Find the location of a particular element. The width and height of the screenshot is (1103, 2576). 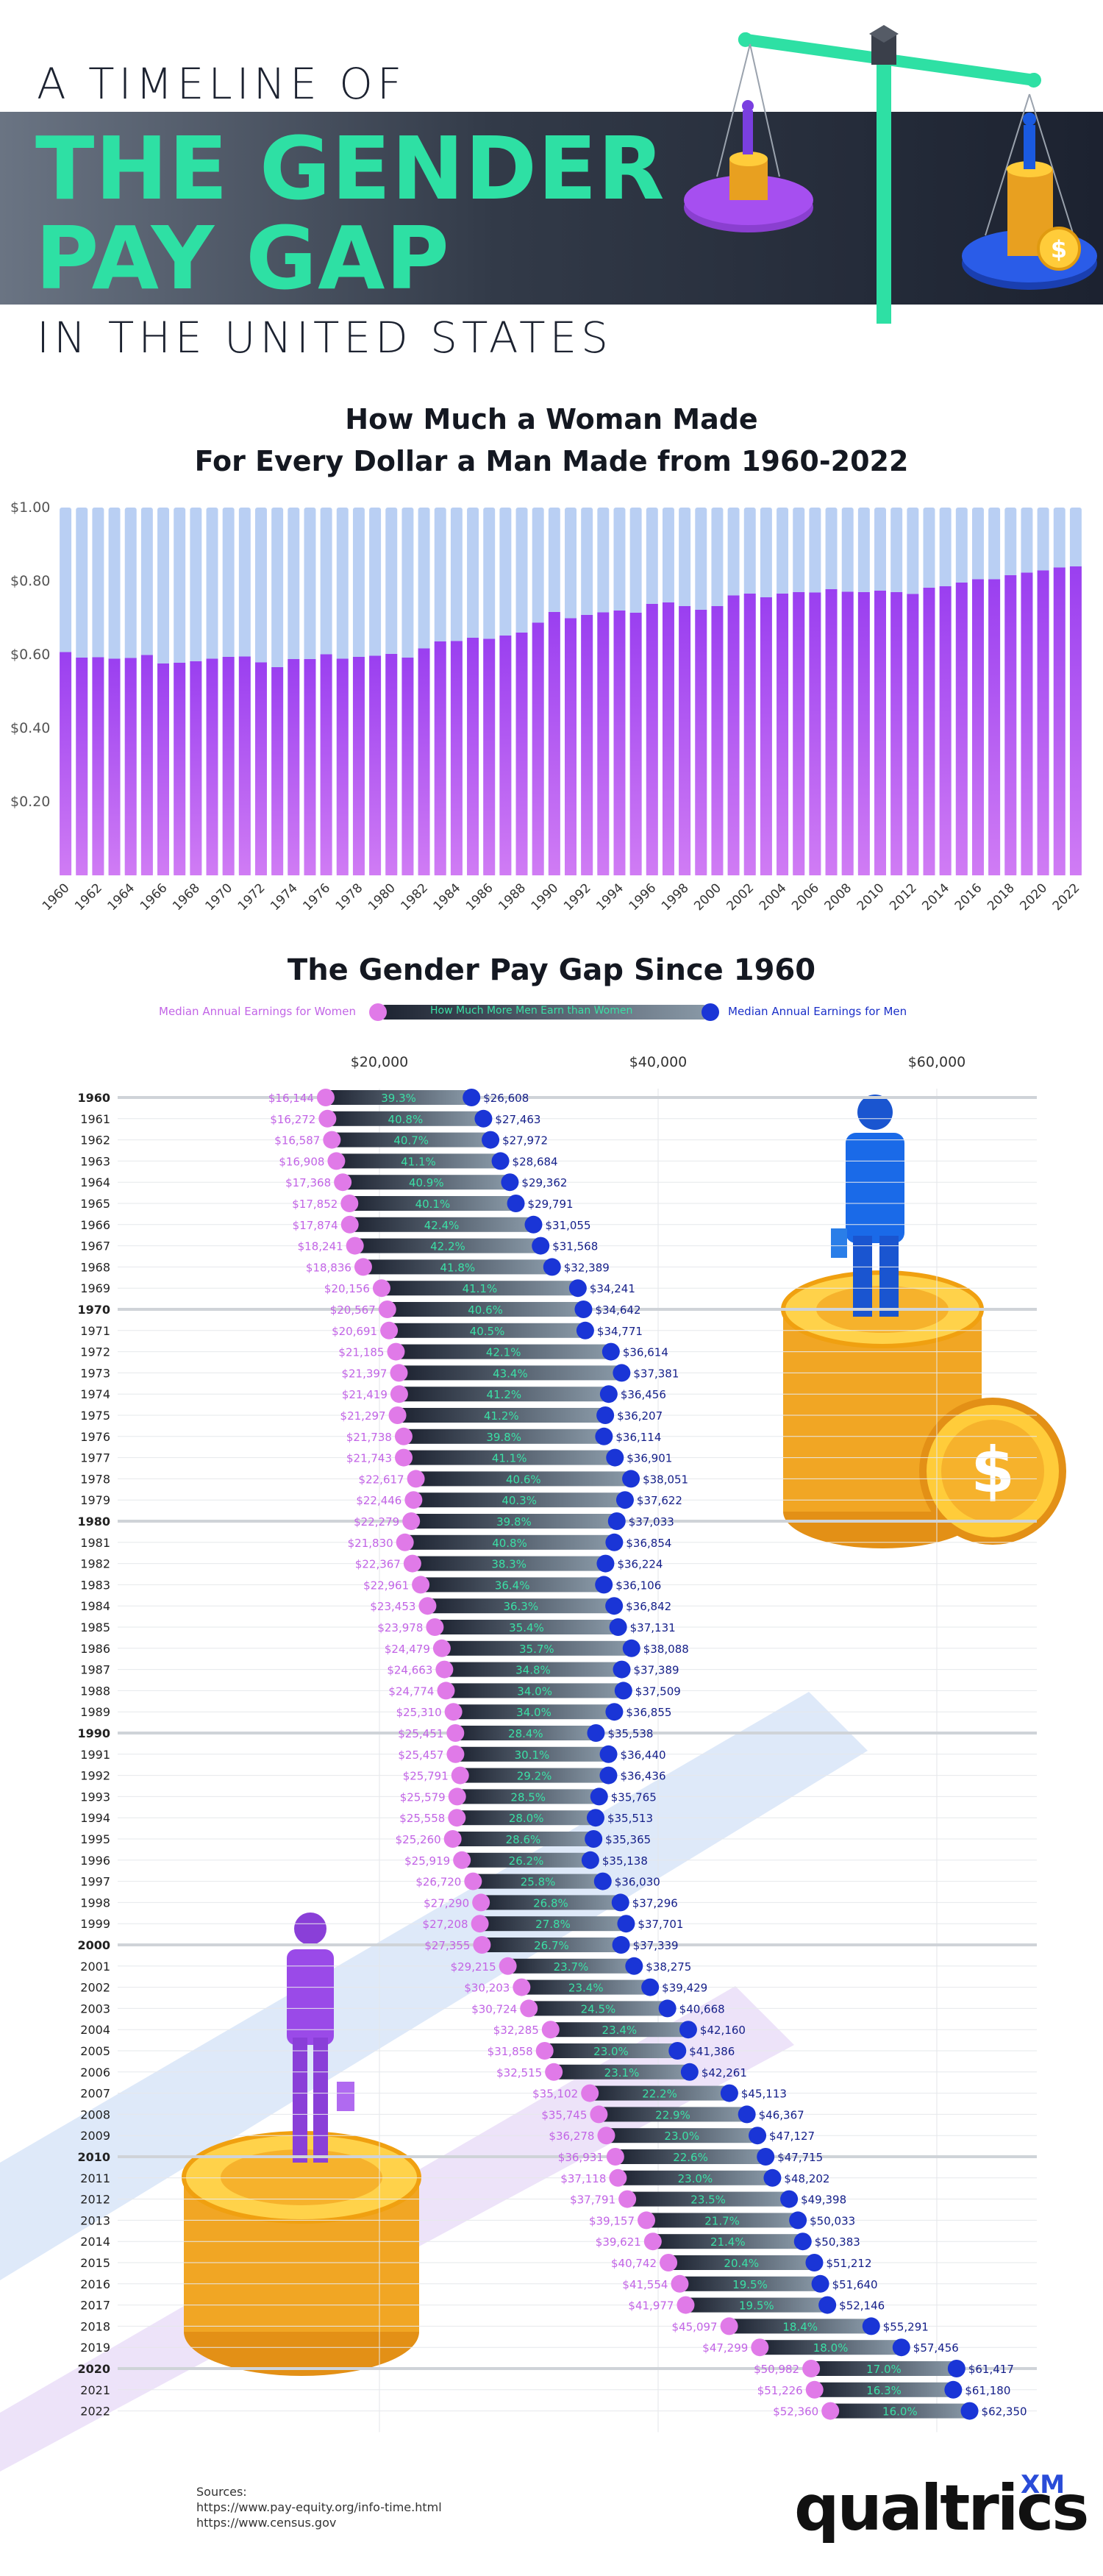

women-dot-1963 is located at coordinates (336, 1161).